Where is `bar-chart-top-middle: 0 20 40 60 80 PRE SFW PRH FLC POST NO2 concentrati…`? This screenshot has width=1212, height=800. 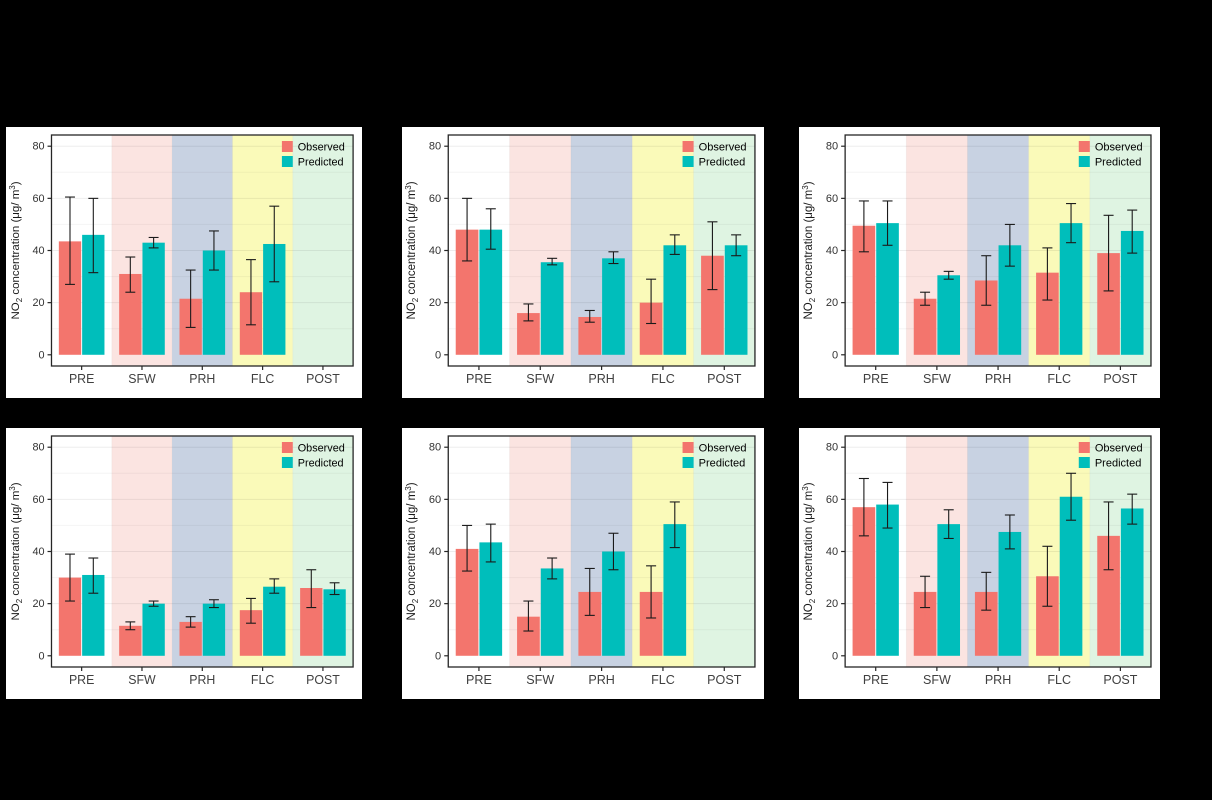 bar-chart-top-middle: 0 20 40 60 80 PRE SFW PRH FLC POST NO2 concentrati… is located at coordinates (580, 260).